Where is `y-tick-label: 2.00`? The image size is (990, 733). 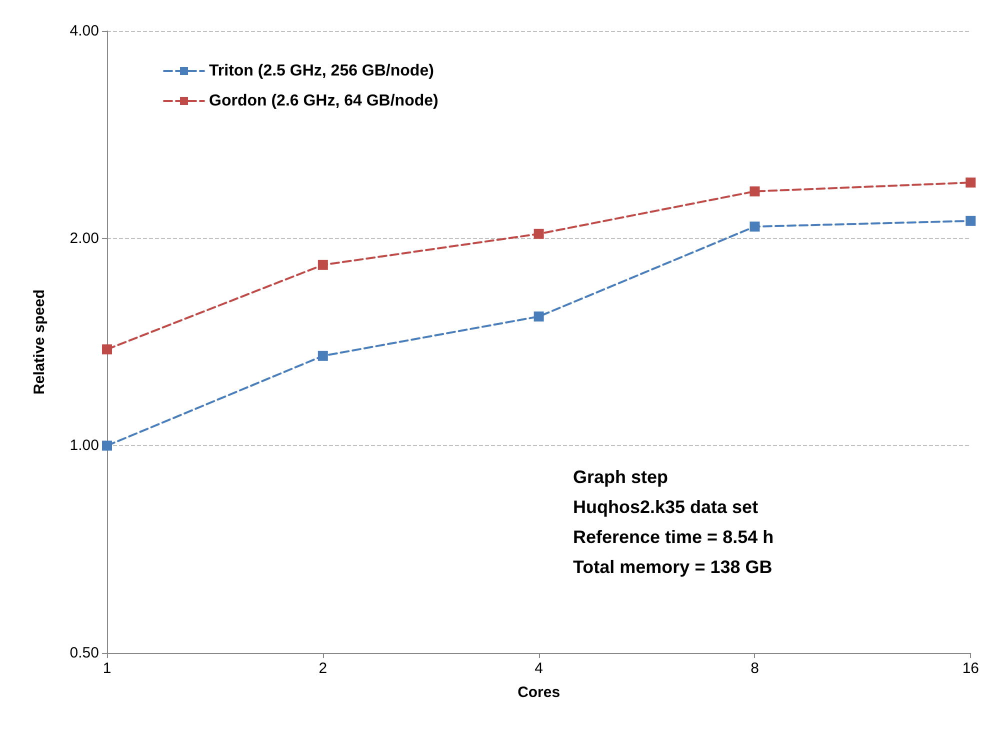 y-tick-label: 2.00 is located at coordinates (84, 238).